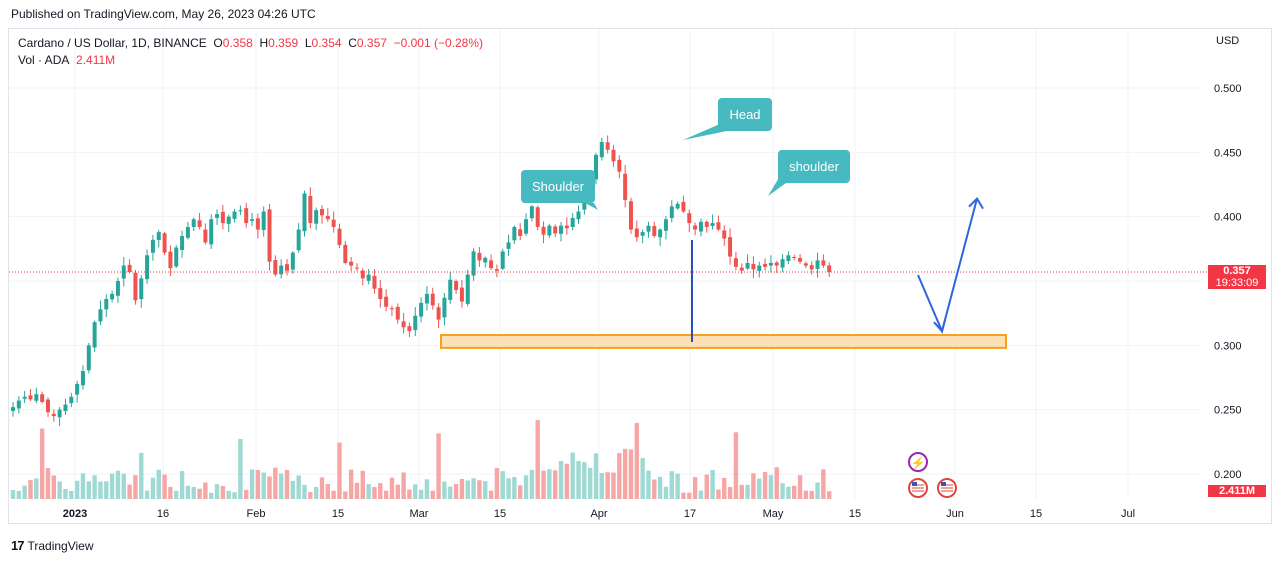 Image resolution: width=1280 pixels, height=563 pixels. I want to click on open-label: O, so click(218, 43).